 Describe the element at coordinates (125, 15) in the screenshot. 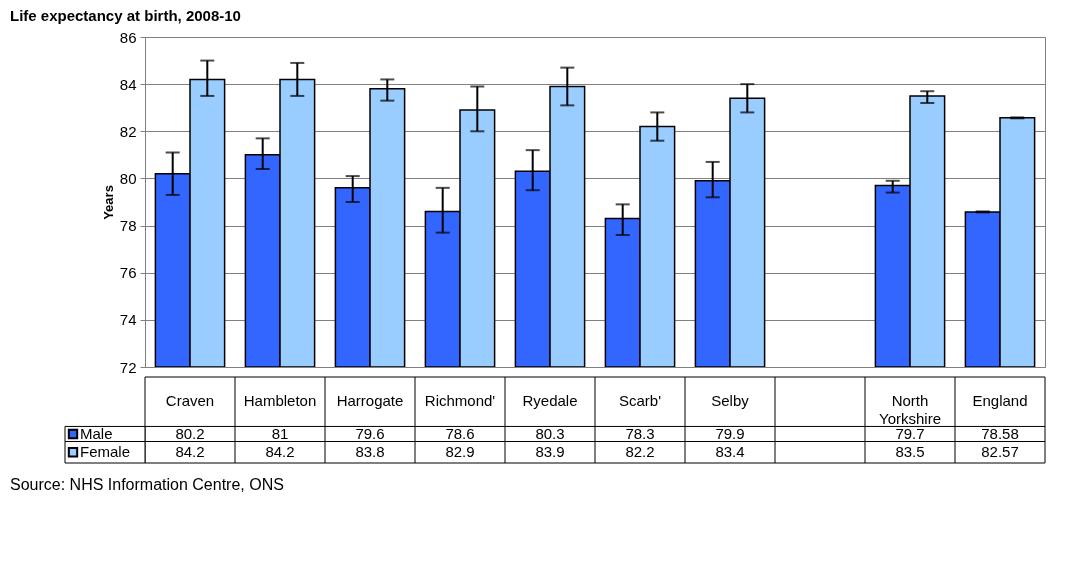

I see `chart-title: Life expectancy at birth, 2008-10` at that location.